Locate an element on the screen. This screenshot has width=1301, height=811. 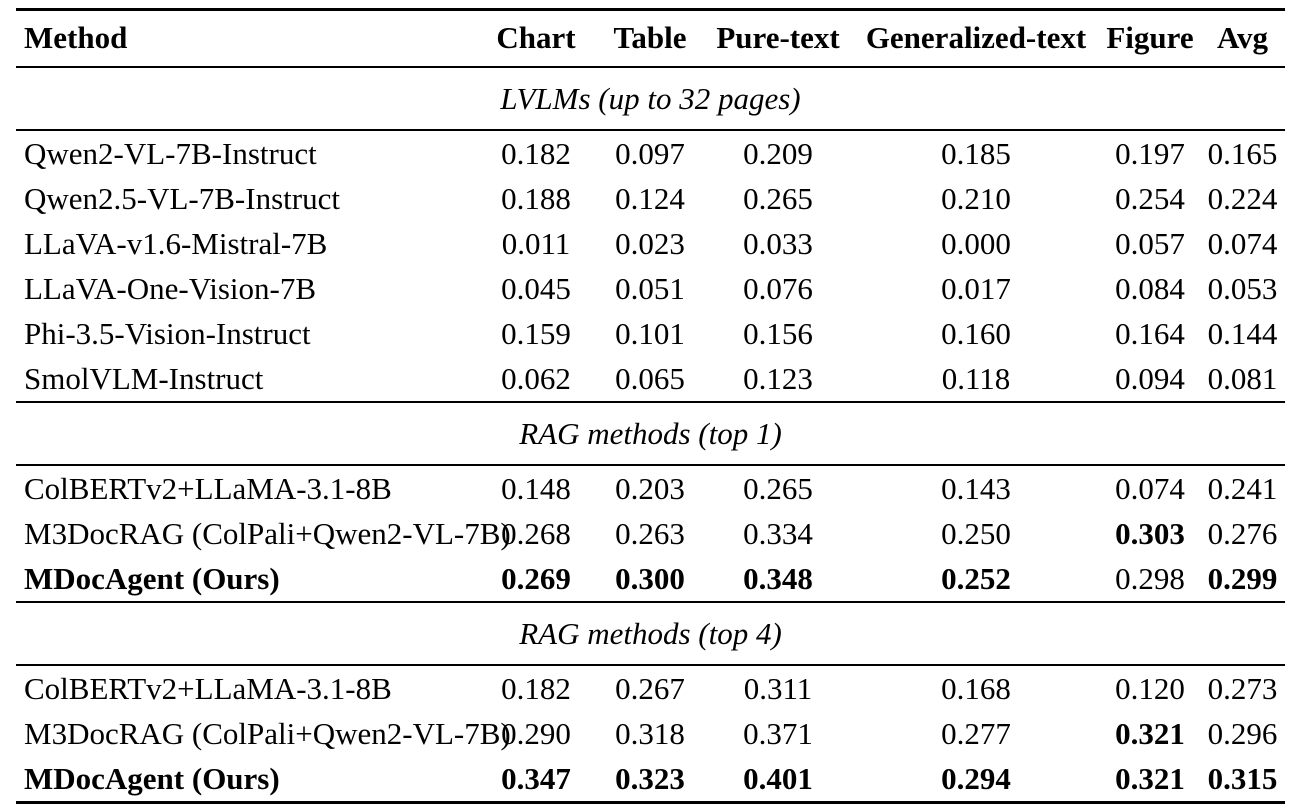
value-cell: 0.094 is located at coordinates (1150, 378).